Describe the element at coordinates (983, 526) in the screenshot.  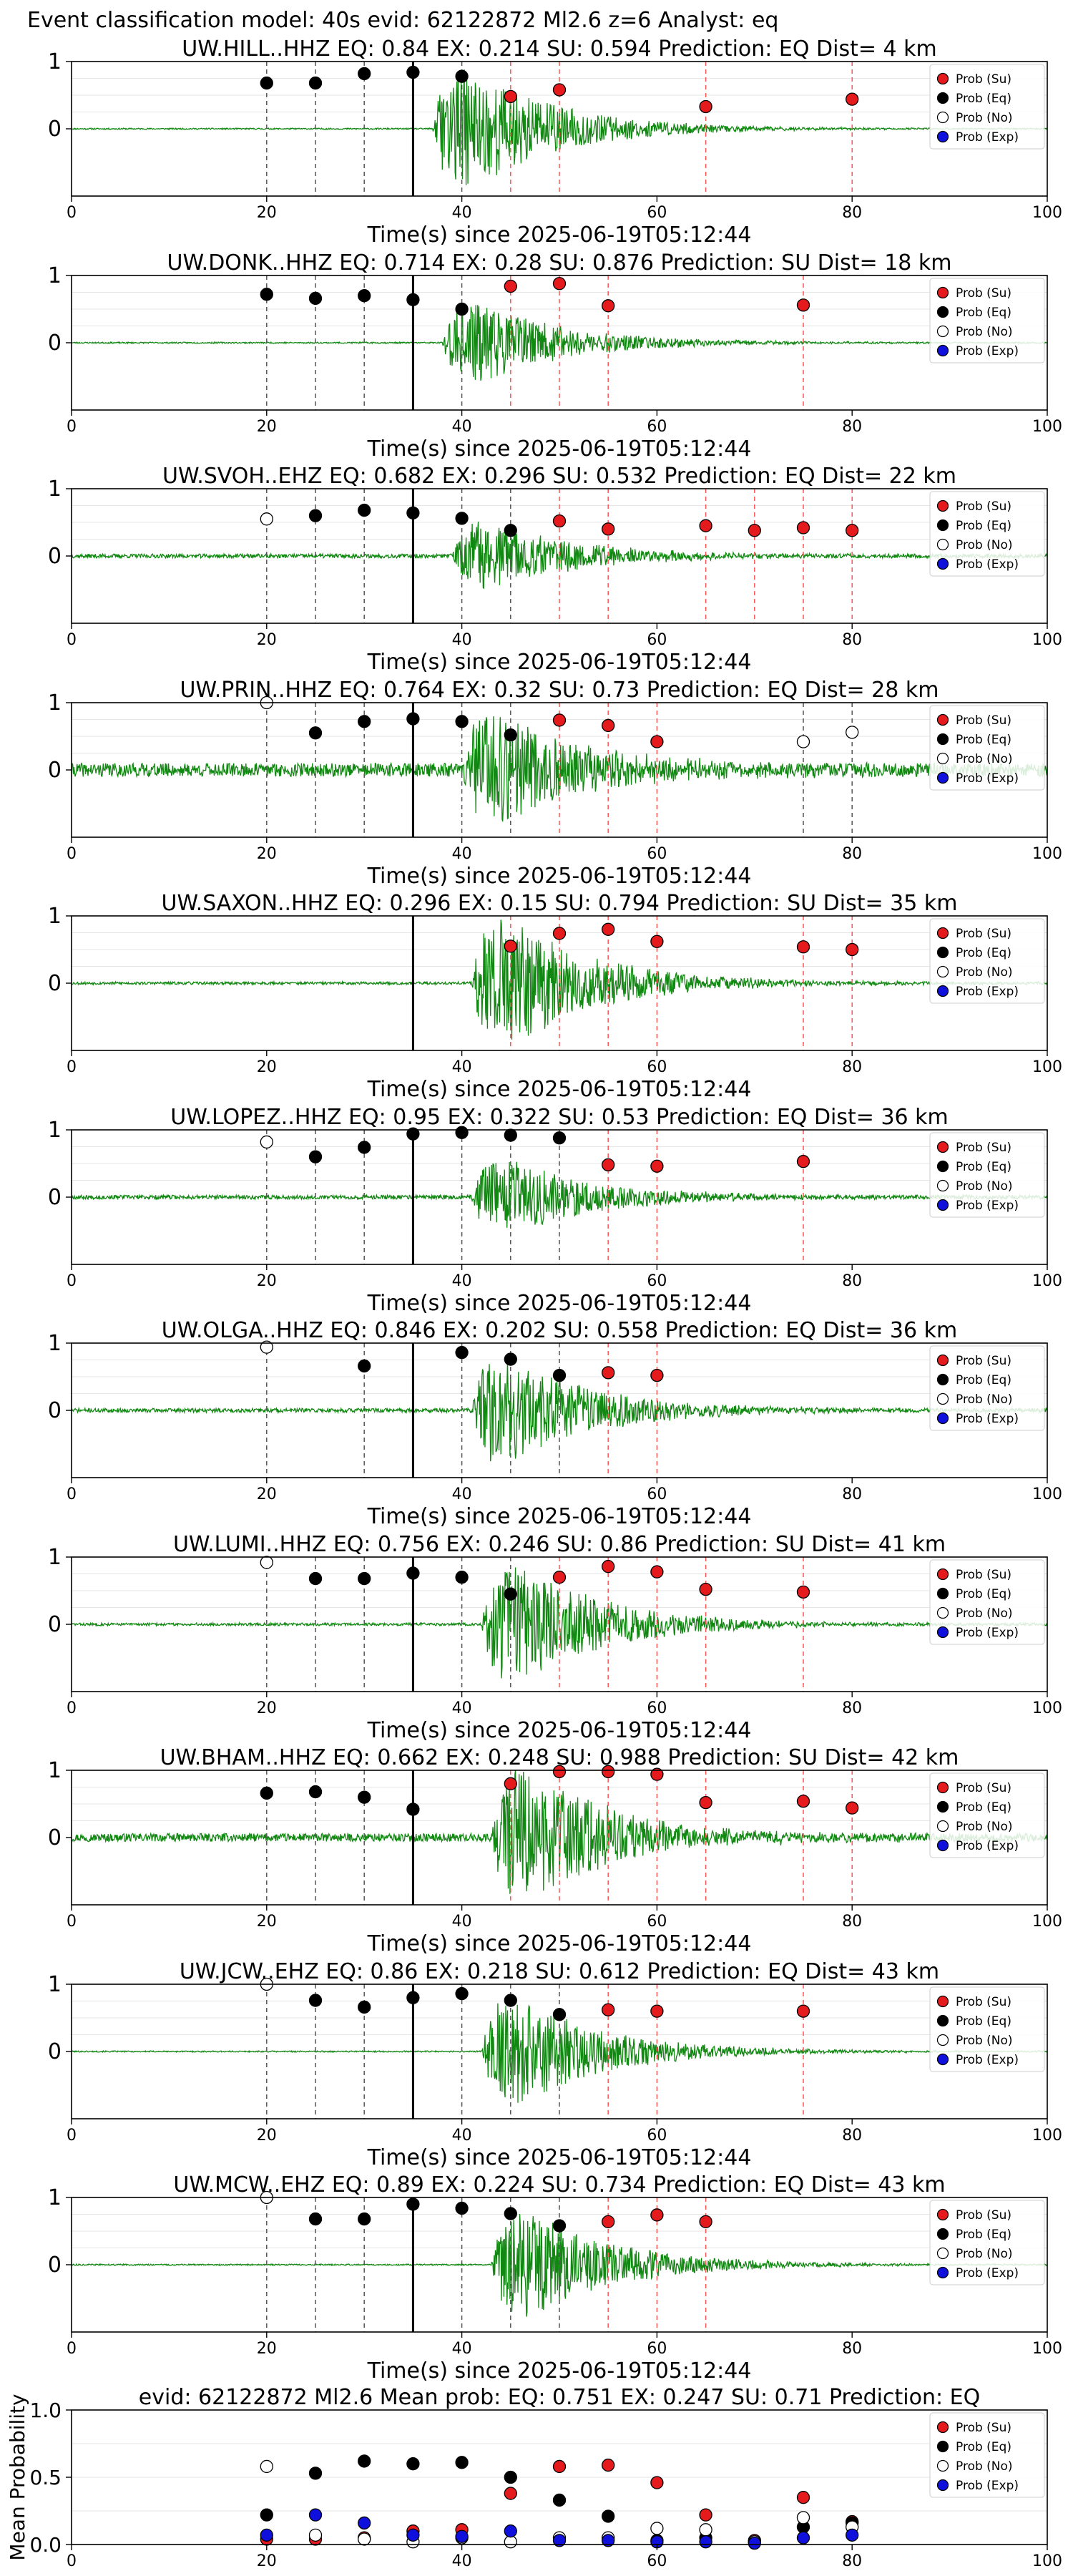
I see `legend-label: Prob (Eq)` at that location.